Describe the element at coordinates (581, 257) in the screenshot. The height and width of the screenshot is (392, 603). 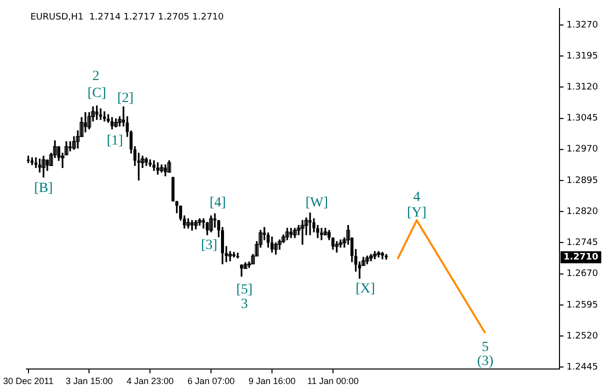
I see `text: 1.2710` at that location.